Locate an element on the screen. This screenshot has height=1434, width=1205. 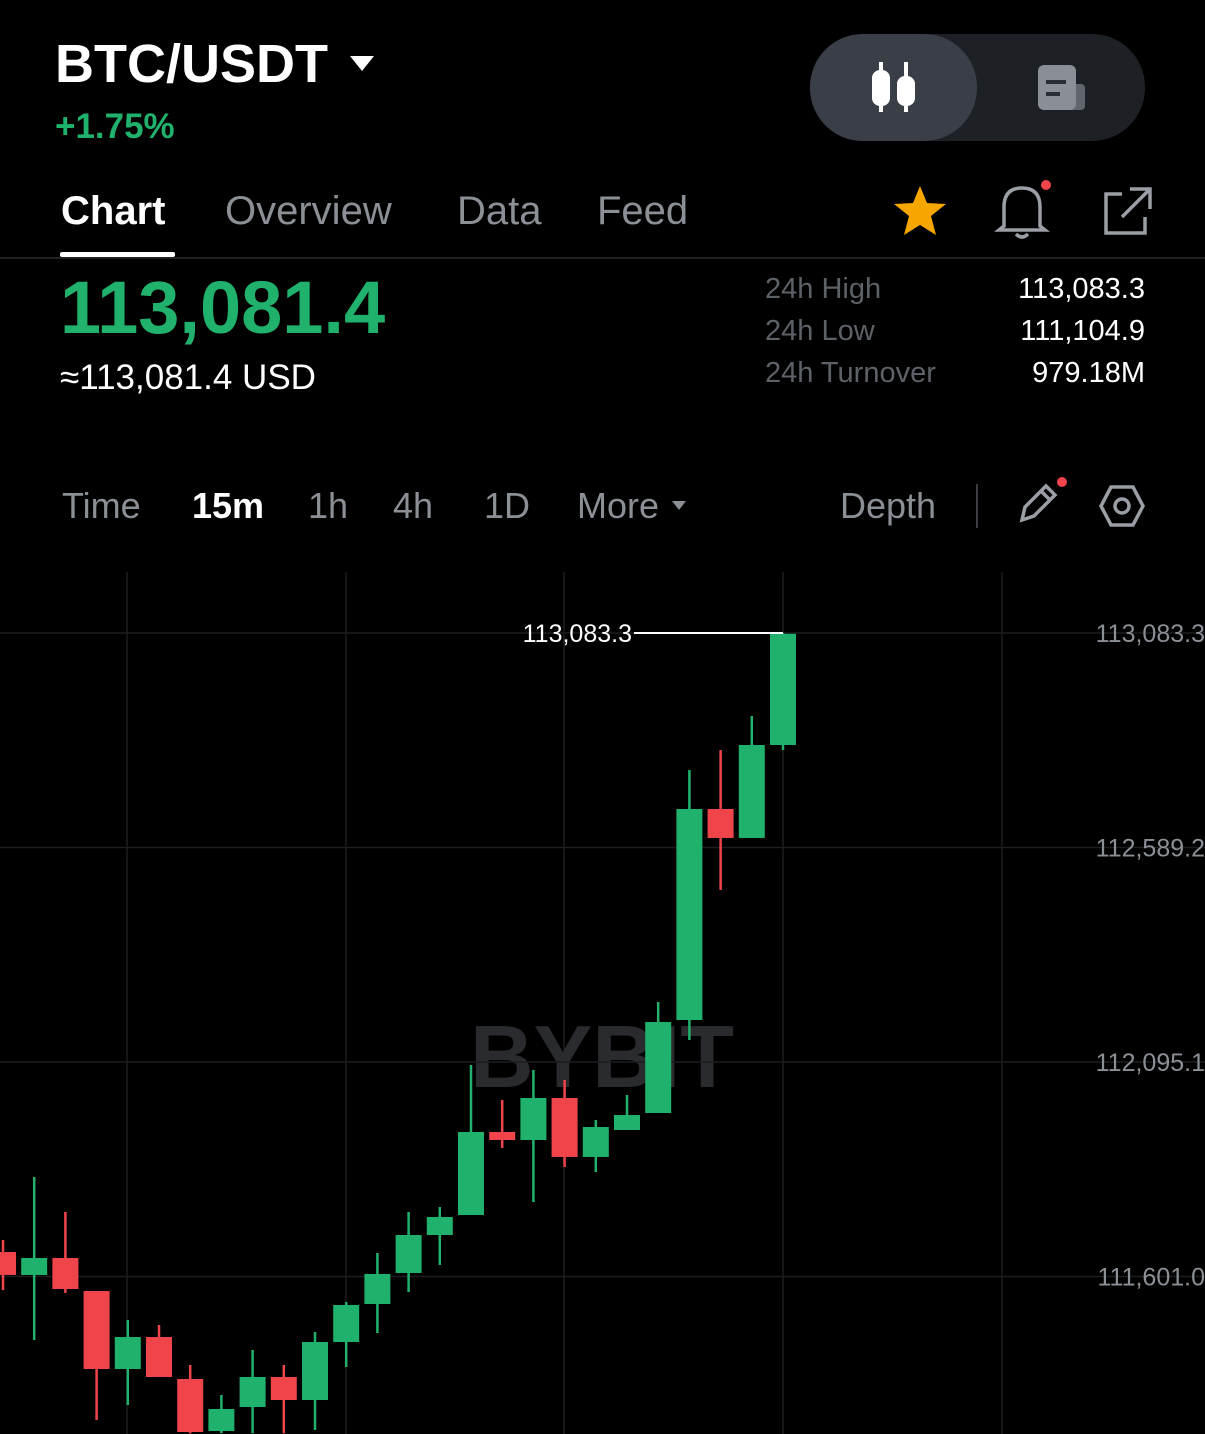
stat-value: 979.18M is located at coordinates (1088, 373).